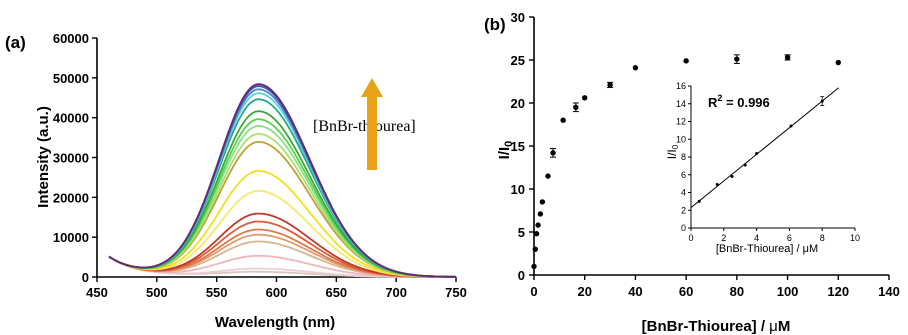  I want to click on panel-a-xtick-label: 500, so click(157, 292).